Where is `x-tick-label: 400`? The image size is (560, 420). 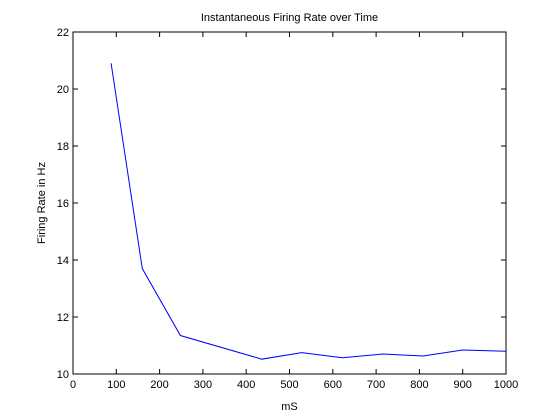
x-tick-label: 400 is located at coordinates (246, 385).